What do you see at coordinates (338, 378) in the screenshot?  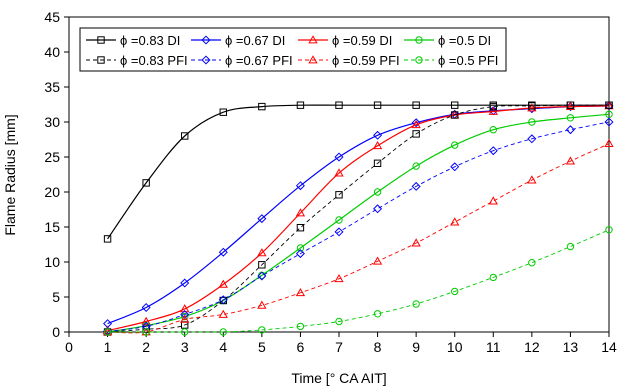 I see `x-axis-title: Time [° CA AIT]` at bounding box center [338, 378].